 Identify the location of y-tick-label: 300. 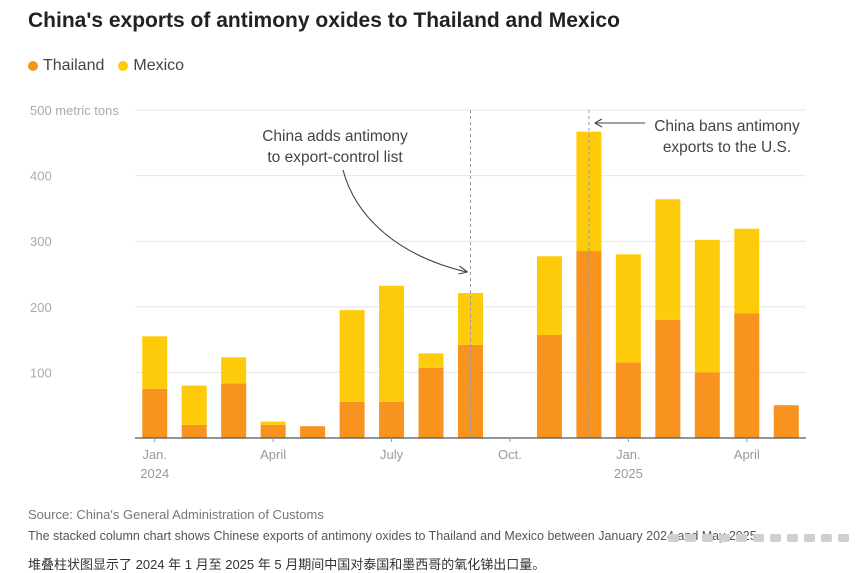
(41, 241).